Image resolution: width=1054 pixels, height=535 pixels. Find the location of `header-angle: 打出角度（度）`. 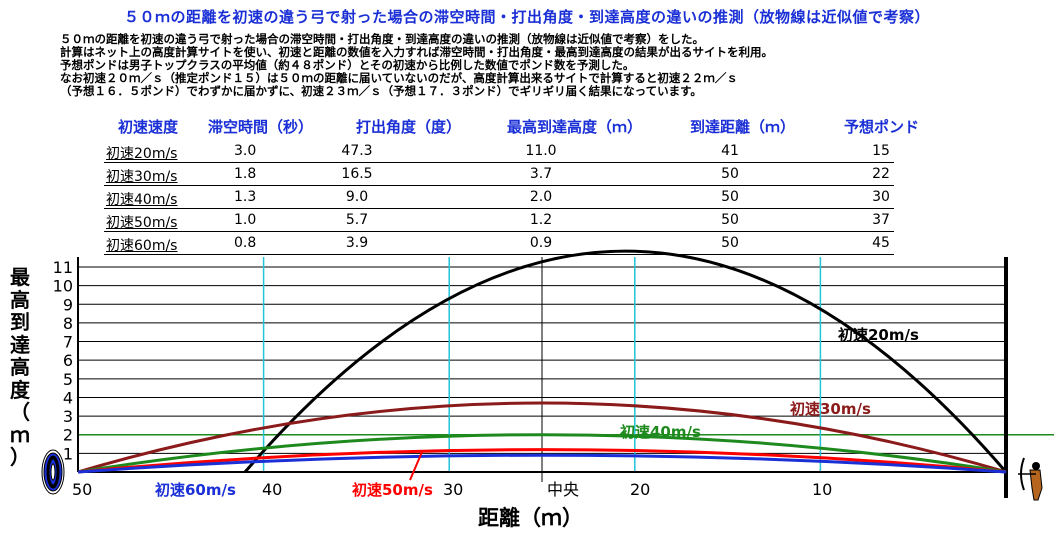

header-angle: 打出角度（度） is located at coordinates (409, 127).